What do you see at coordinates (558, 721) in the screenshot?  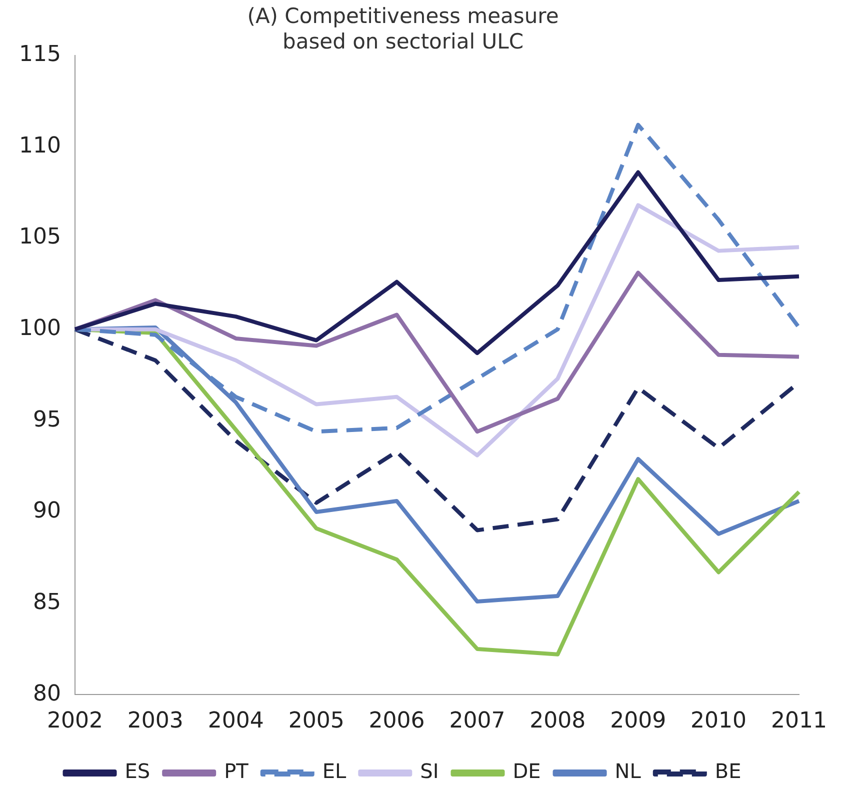 I see `x-tick-label: 2008` at bounding box center [558, 721].